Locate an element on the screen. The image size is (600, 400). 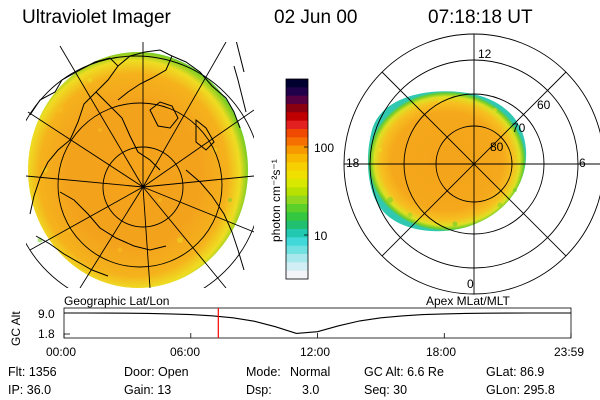
ip-value: IP: 36.0 is located at coordinates (30, 390).